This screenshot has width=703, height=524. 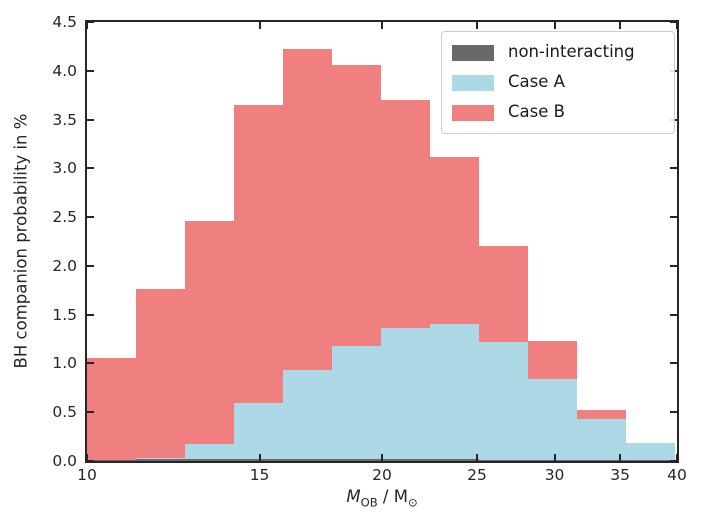 What do you see at coordinates (382, 475) in the screenshot?
I see `x-tick-label: 20` at bounding box center [382, 475].